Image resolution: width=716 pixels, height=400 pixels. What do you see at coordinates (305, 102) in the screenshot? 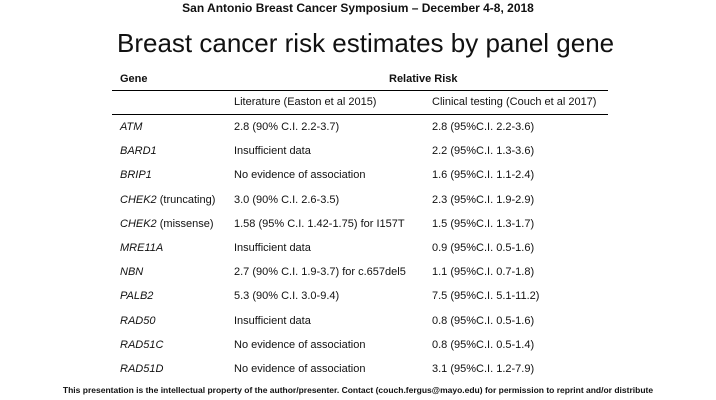
I see `literature-subheader: Literature (Easton et al 2015)` at bounding box center [305, 102].